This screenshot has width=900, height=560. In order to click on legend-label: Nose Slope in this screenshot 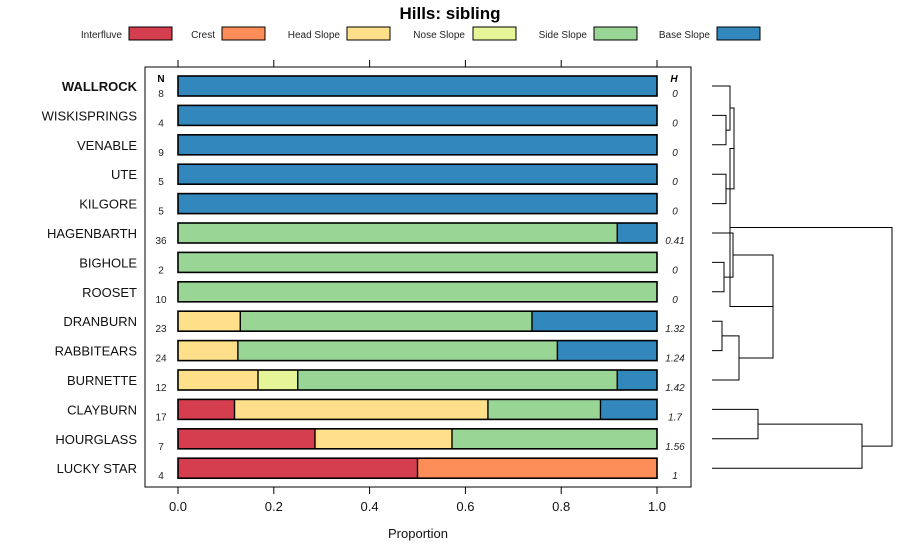, I will do `click(439, 35)`.